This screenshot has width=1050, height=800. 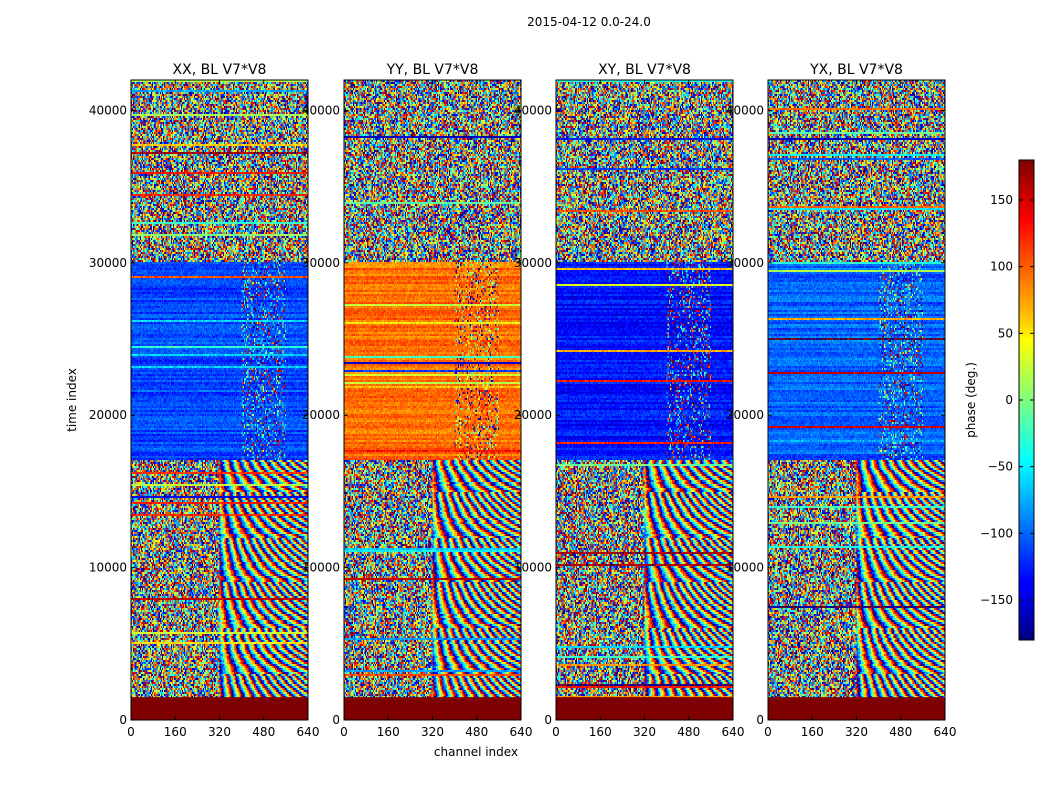 I want to click on colorbar-tick-label: −150, so click(x=996, y=600).